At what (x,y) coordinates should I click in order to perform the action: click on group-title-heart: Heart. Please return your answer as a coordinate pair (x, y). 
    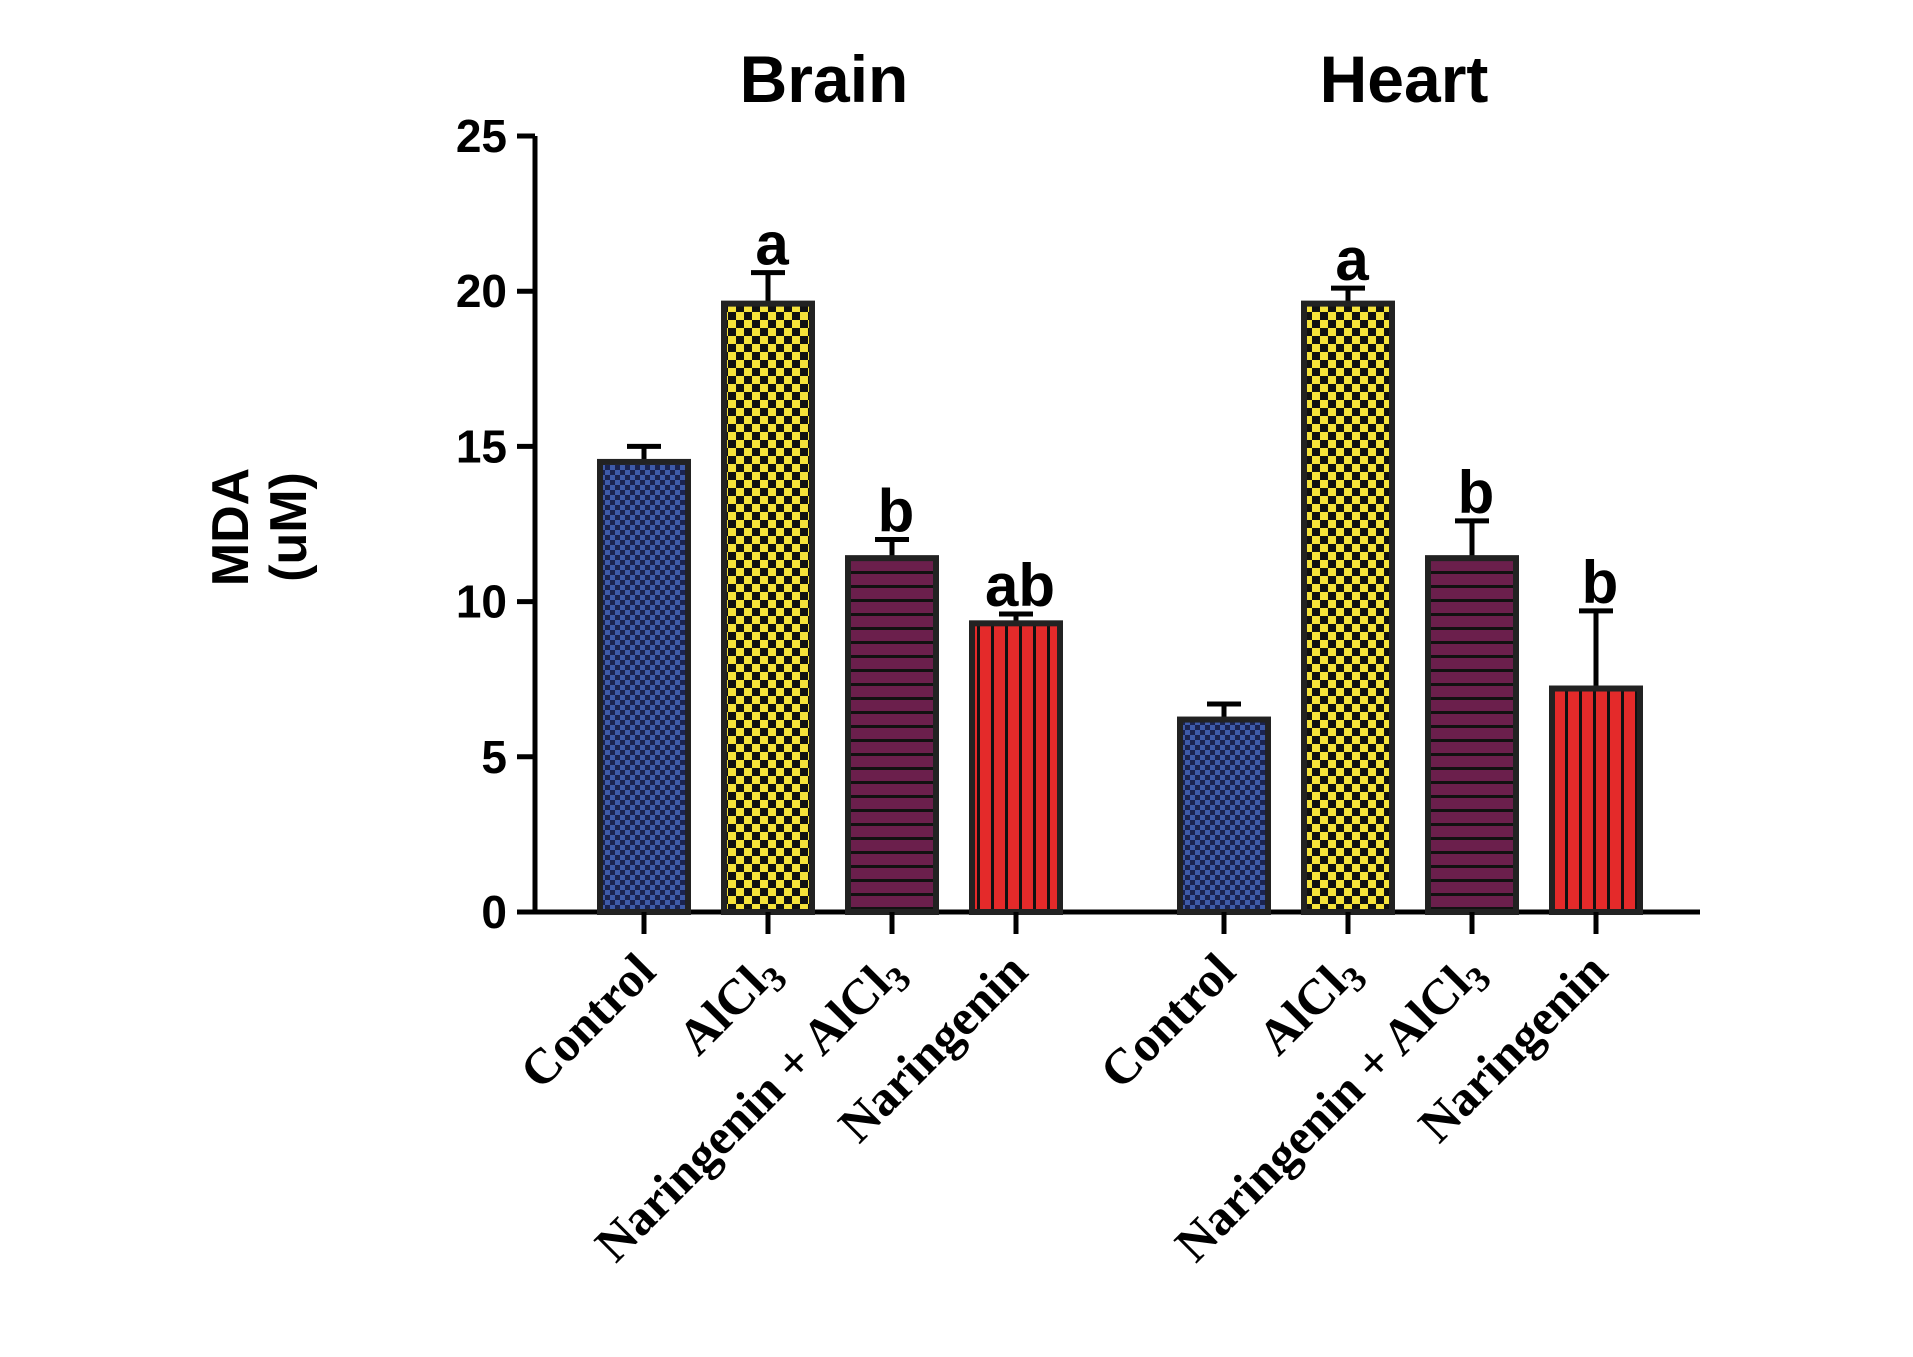
    Looking at the image, I should click on (1404, 79).